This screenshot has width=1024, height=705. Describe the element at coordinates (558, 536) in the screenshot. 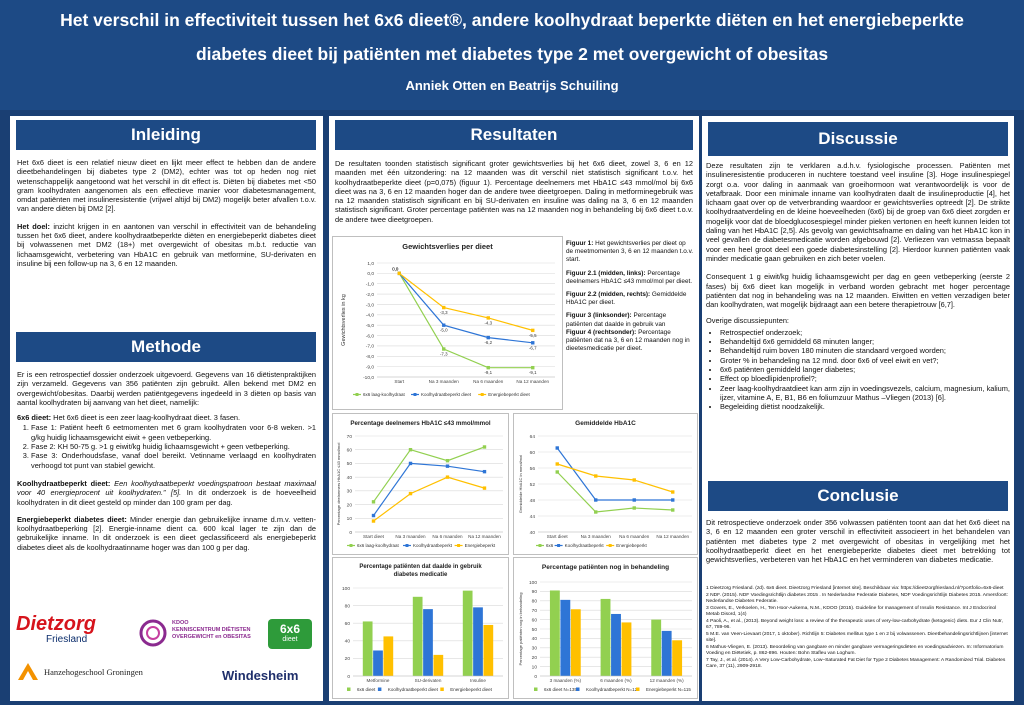

I see `x-tick-label: Start dieet` at that location.